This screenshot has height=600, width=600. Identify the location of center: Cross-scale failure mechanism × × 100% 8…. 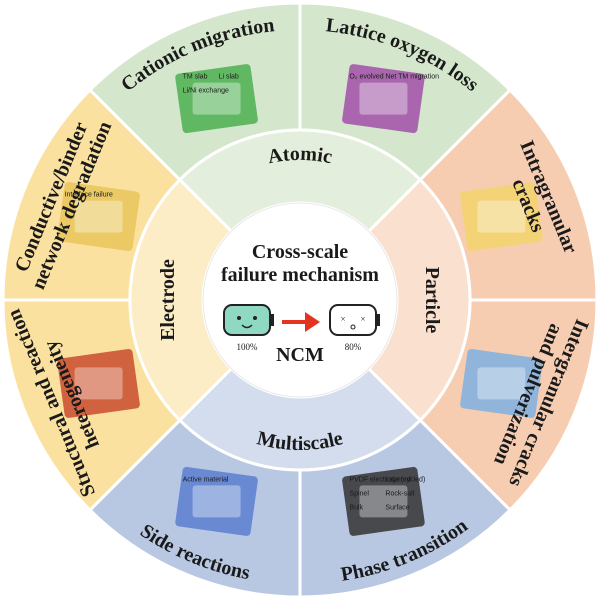
(300, 300).